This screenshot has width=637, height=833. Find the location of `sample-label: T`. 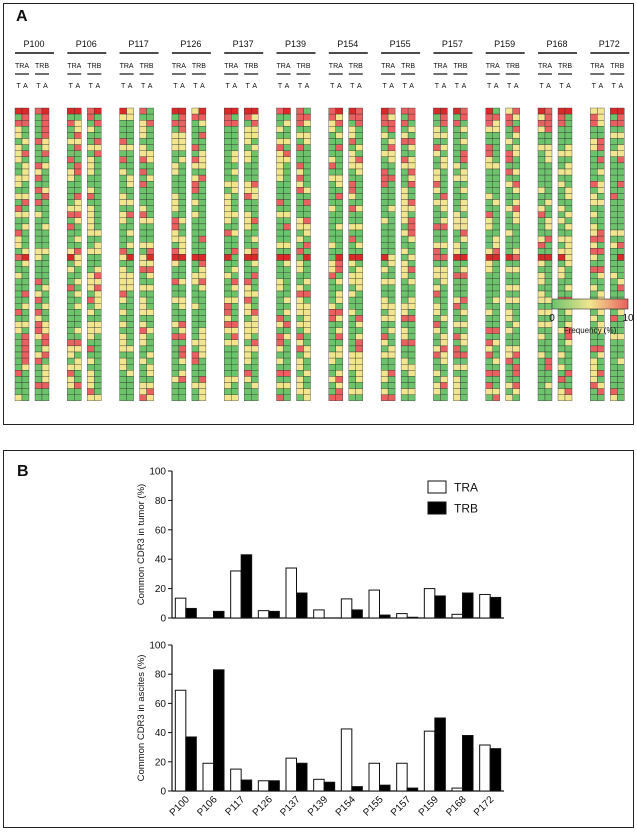

sample-label: T is located at coordinates (123, 86).